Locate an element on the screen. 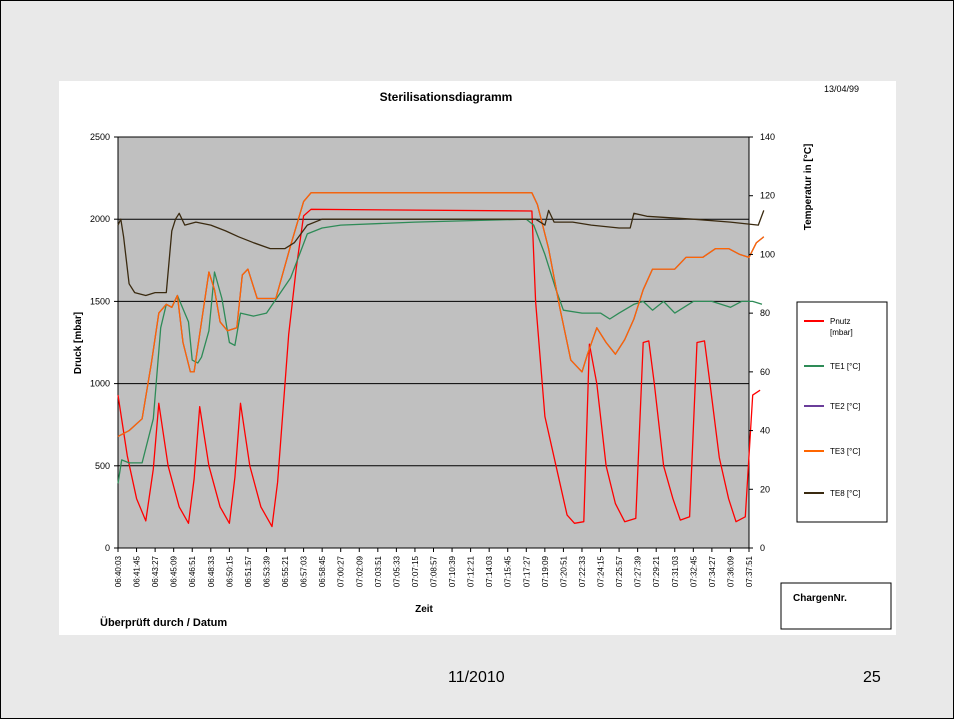 This screenshot has width=954, height=719. x-tick-label: 07:07:15 is located at coordinates (415, 571).